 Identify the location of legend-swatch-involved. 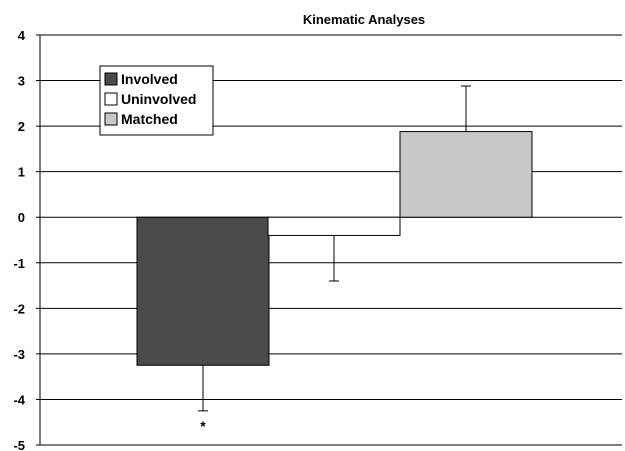
(111, 79).